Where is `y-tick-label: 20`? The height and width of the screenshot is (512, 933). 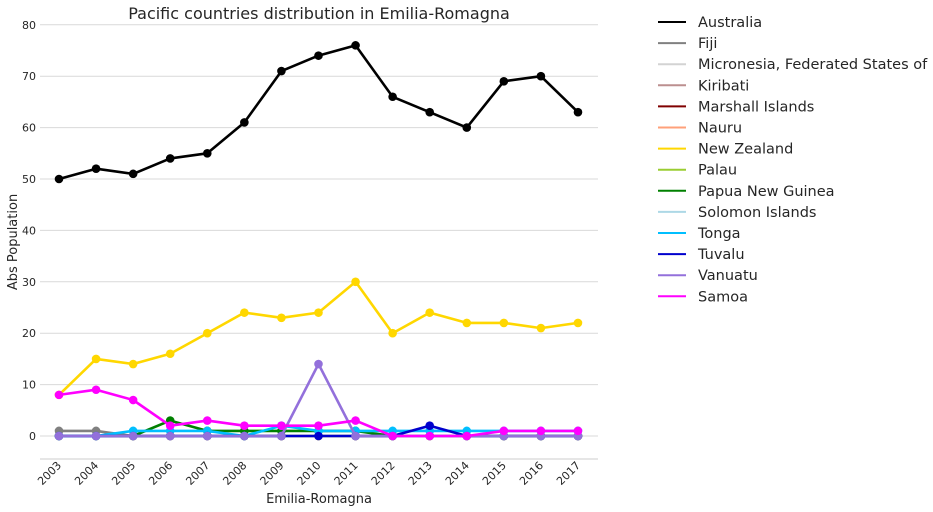 y-tick-label: 20 is located at coordinates (29, 333).